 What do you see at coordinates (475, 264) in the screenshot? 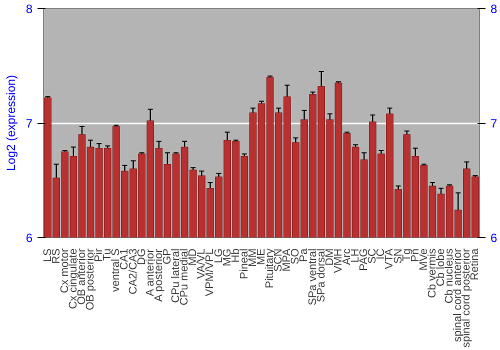
I see `x-tick-label: Retina` at bounding box center [475, 264].